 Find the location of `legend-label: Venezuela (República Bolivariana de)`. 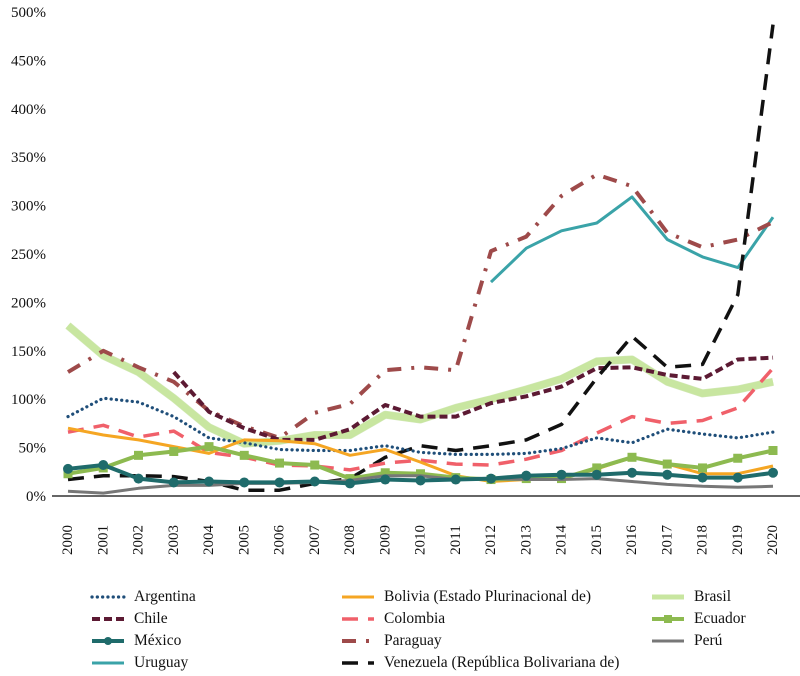

legend-label: Venezuela (República Bolivariana de) is located at coordinates (502, 662).